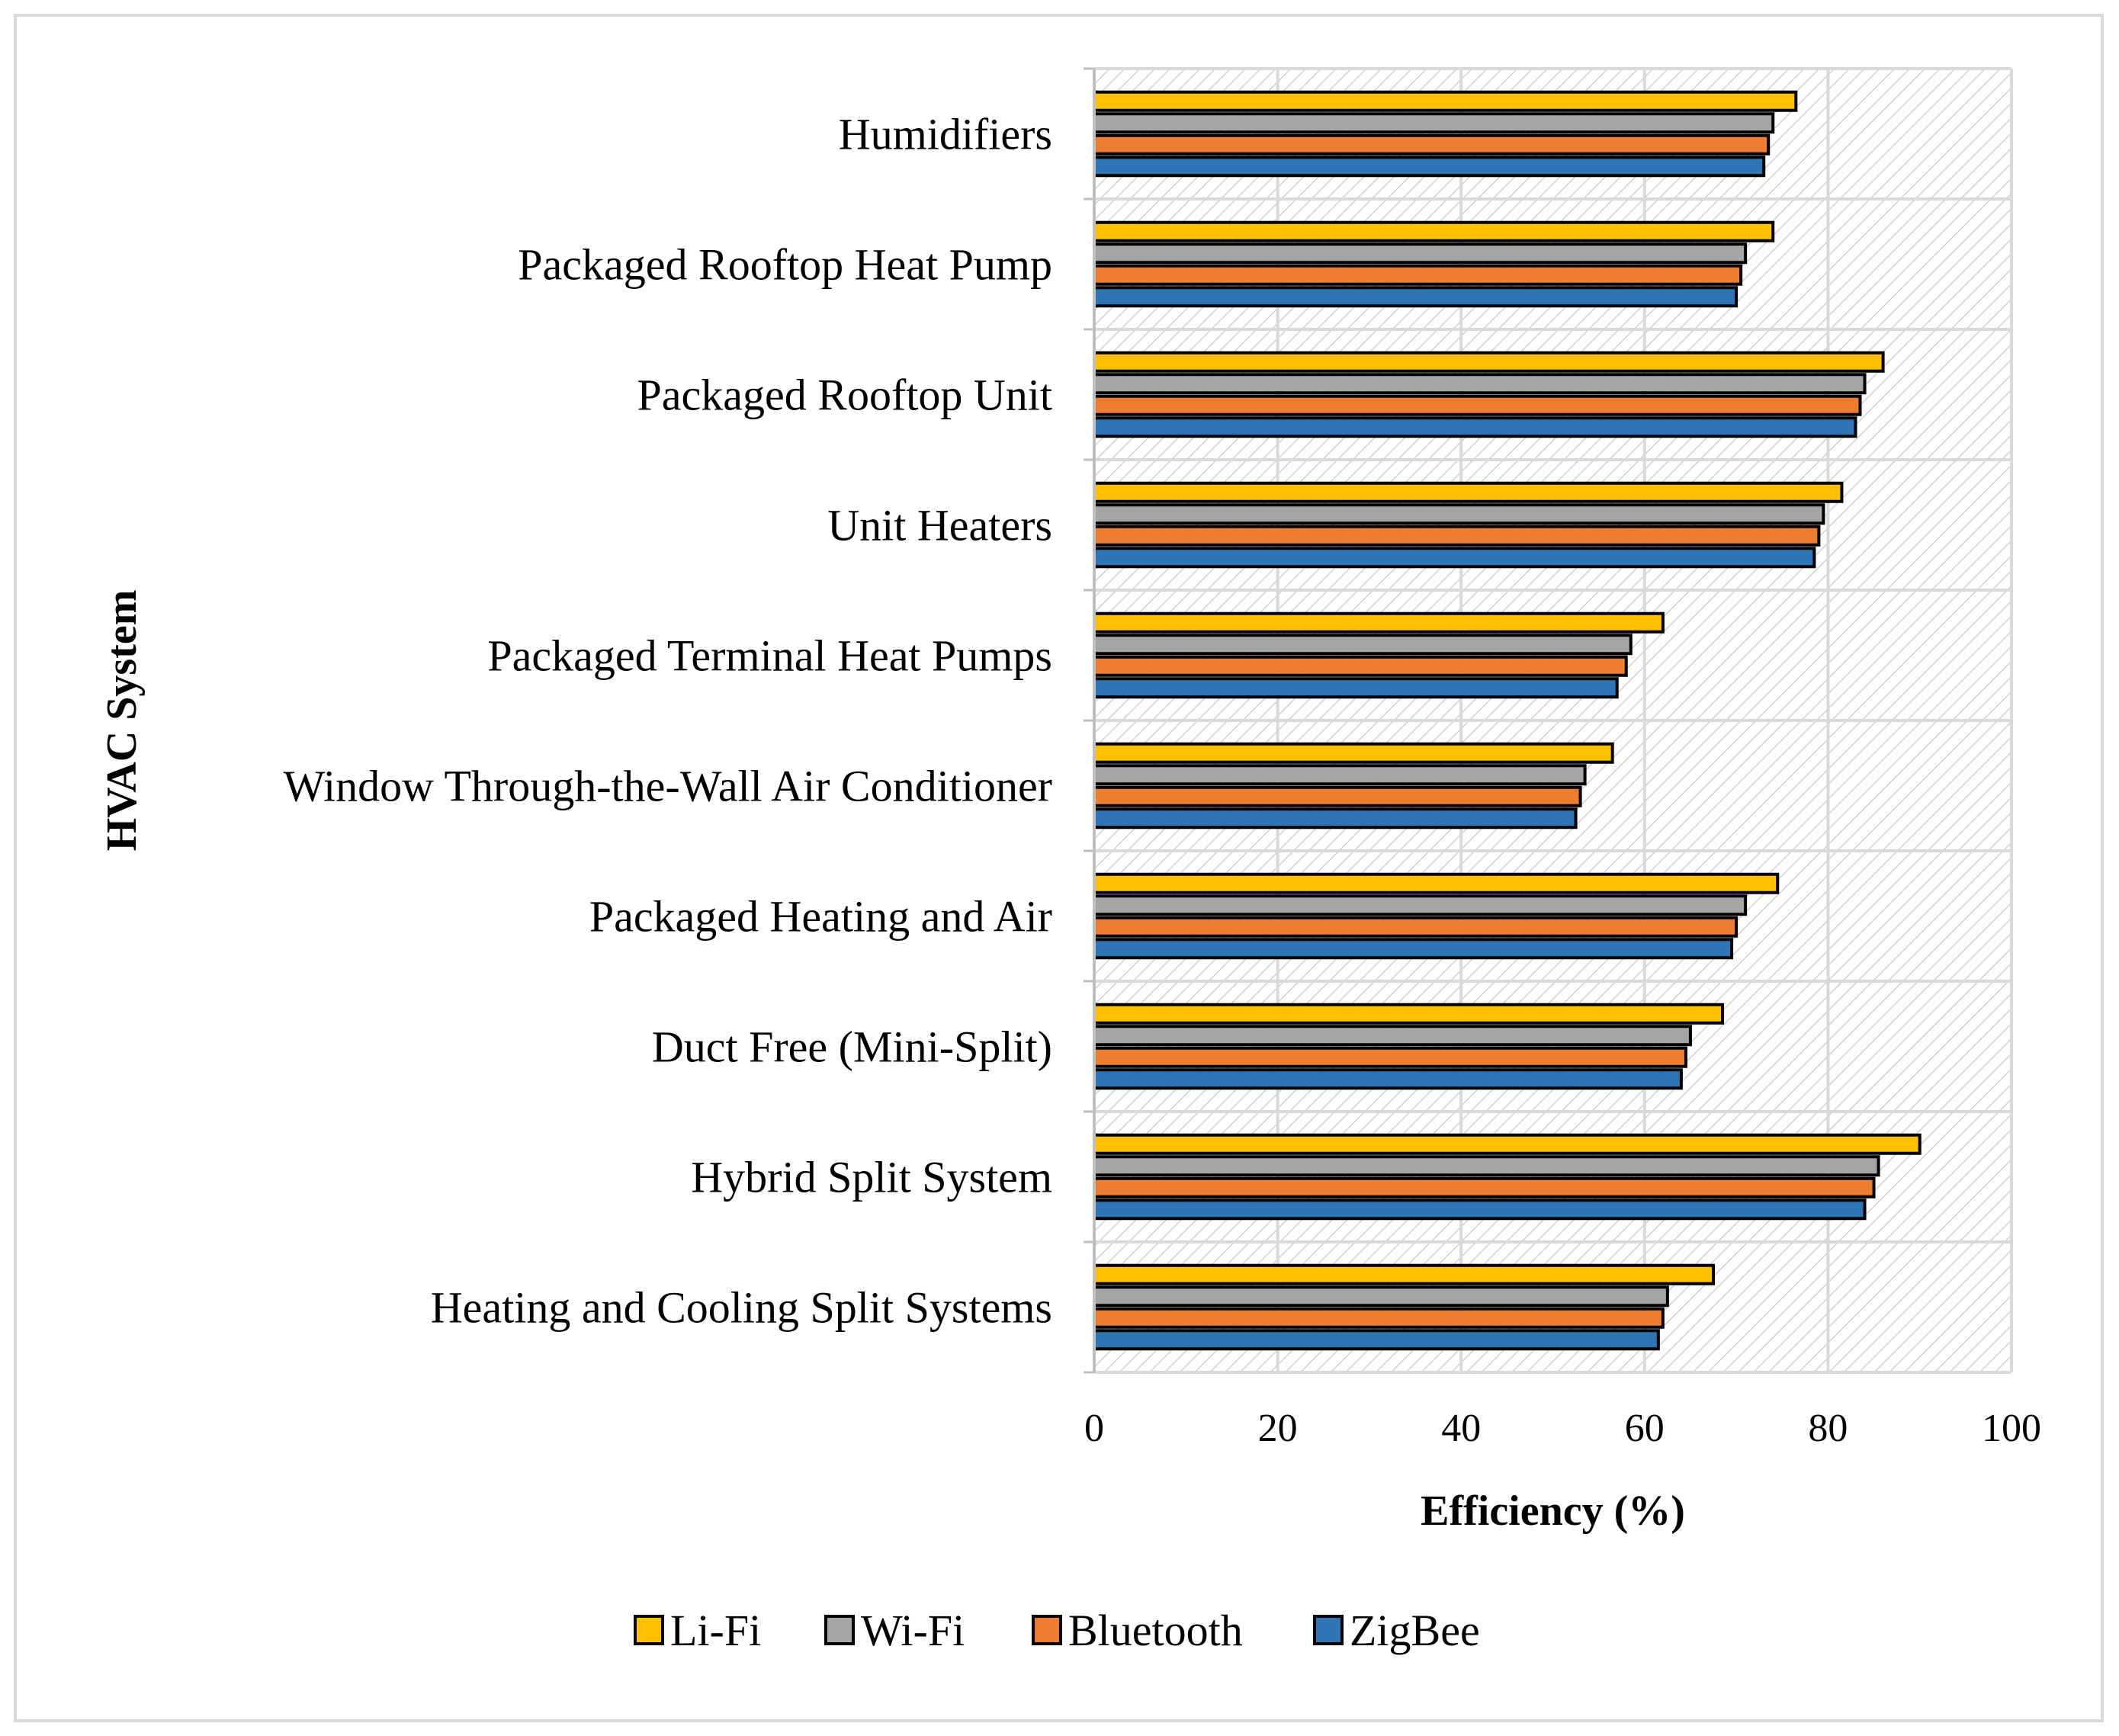  What do you see at coordinates (845, 396) in the screenshot?
I see `category-label: Packaged Rooftop Unit` at bounding box center [845, 396].